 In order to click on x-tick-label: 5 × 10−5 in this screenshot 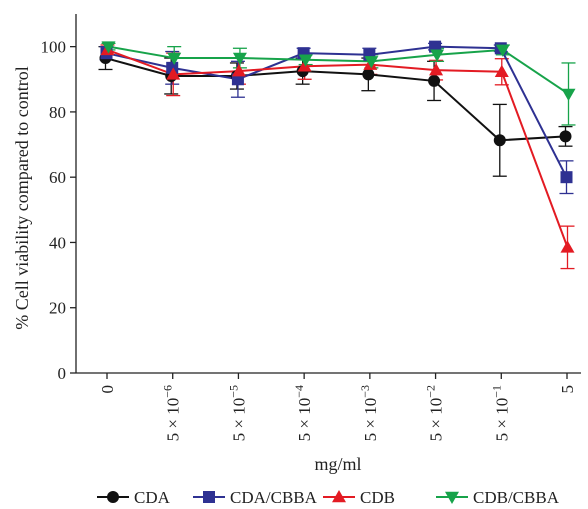, I will do `click(237, 413)`.